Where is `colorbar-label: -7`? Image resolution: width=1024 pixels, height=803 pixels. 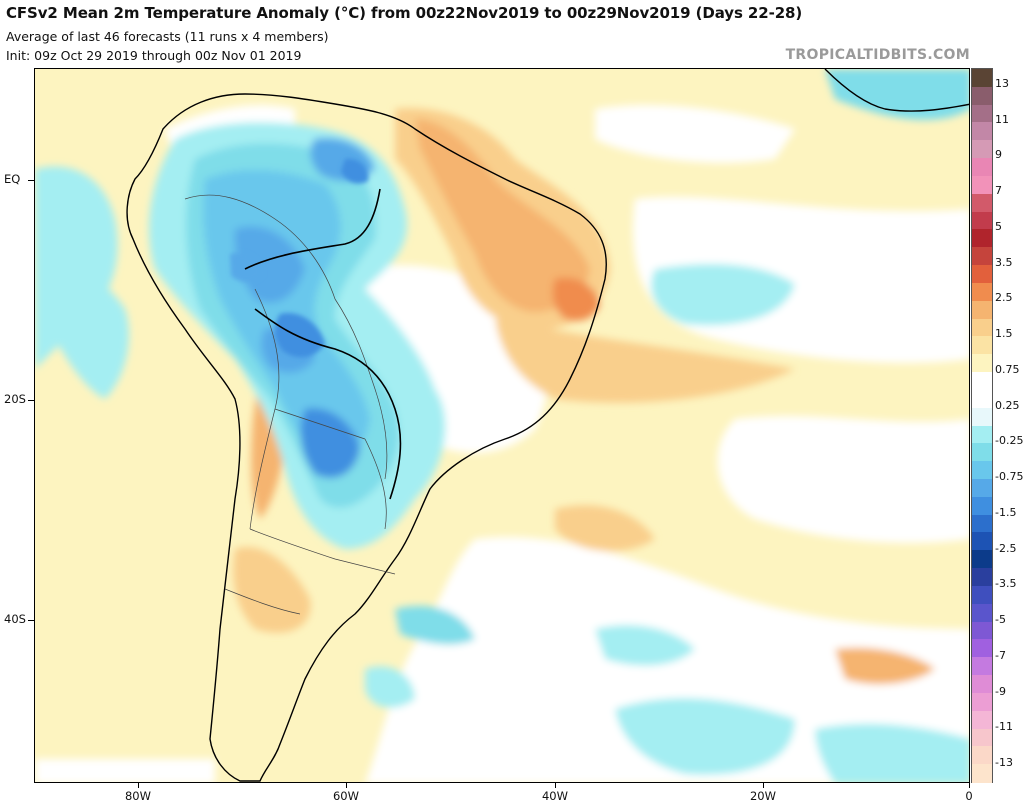
colorbar-label: -7 is located at coordinates (1000, 655).